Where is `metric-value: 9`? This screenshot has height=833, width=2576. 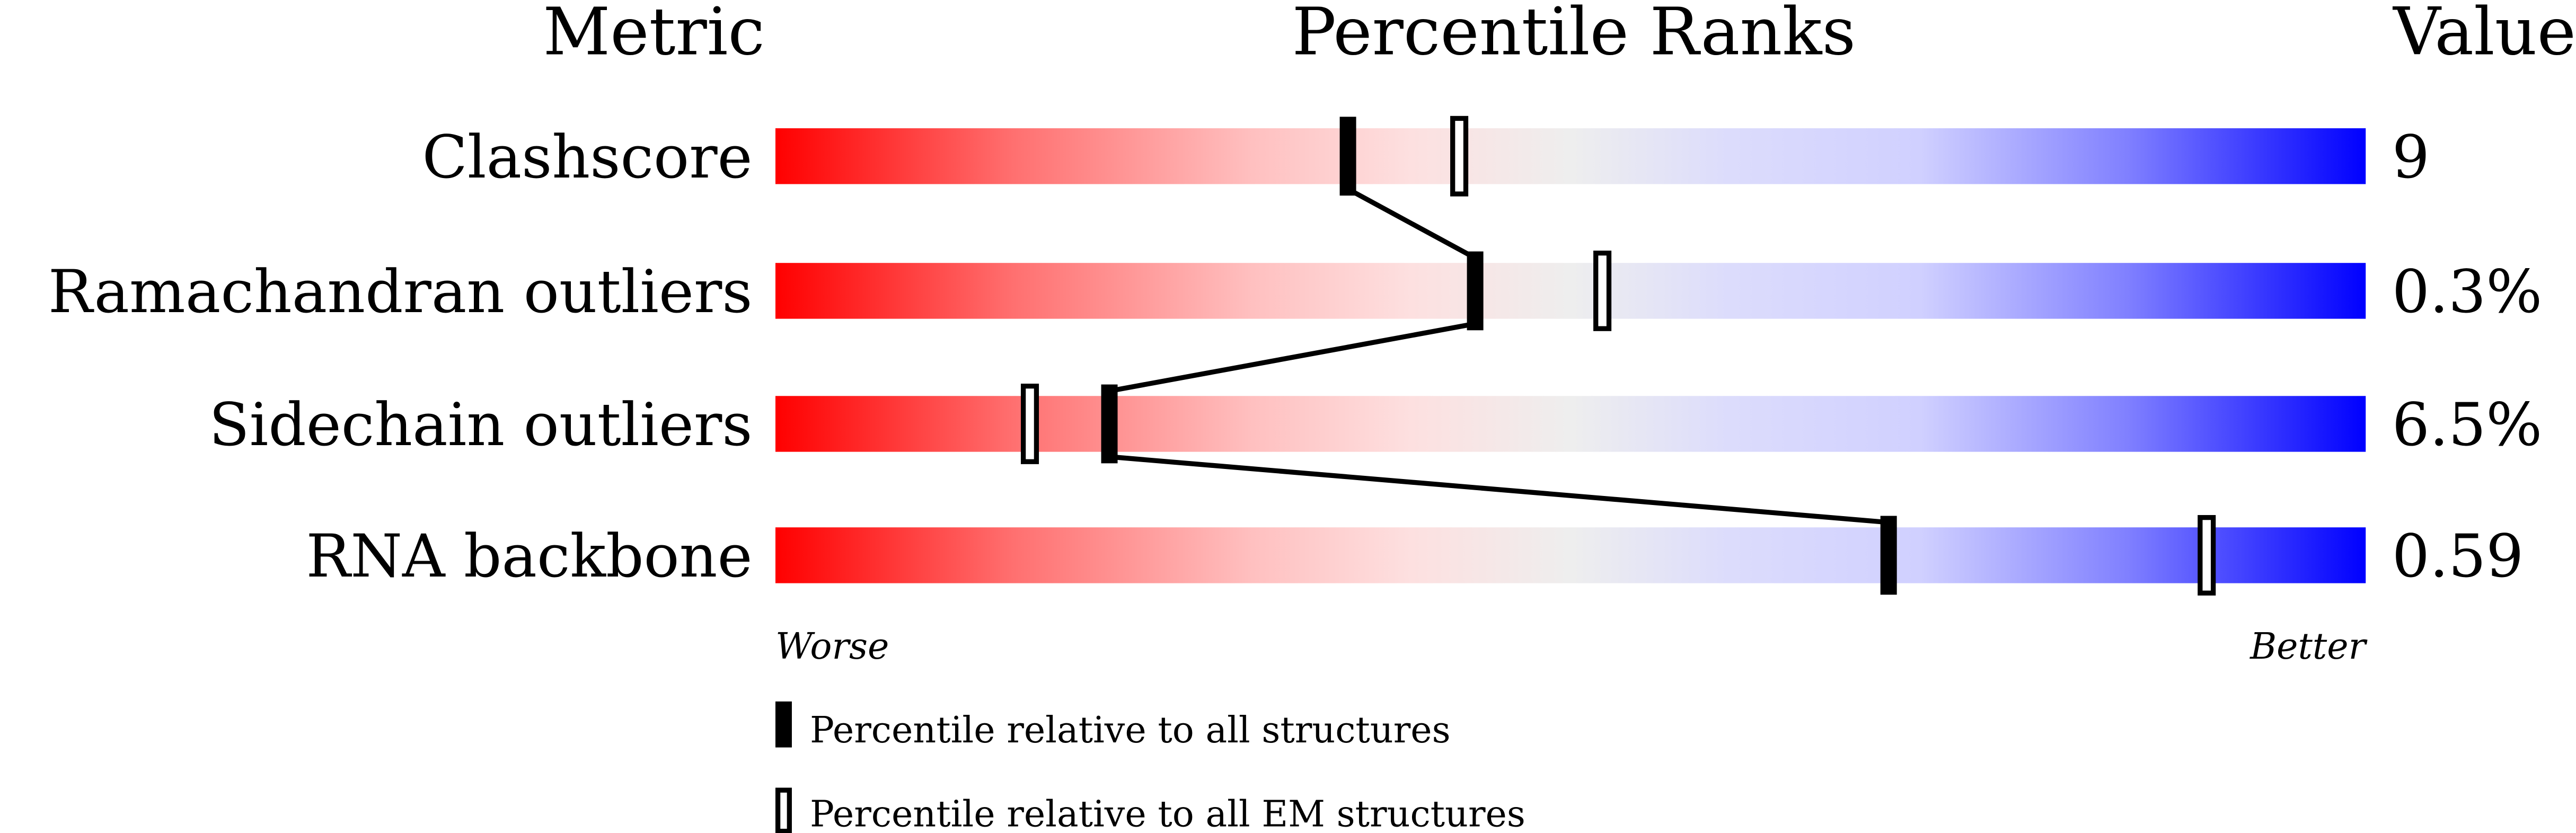 metric-value: 9 is located at coordinates (2411, 157).